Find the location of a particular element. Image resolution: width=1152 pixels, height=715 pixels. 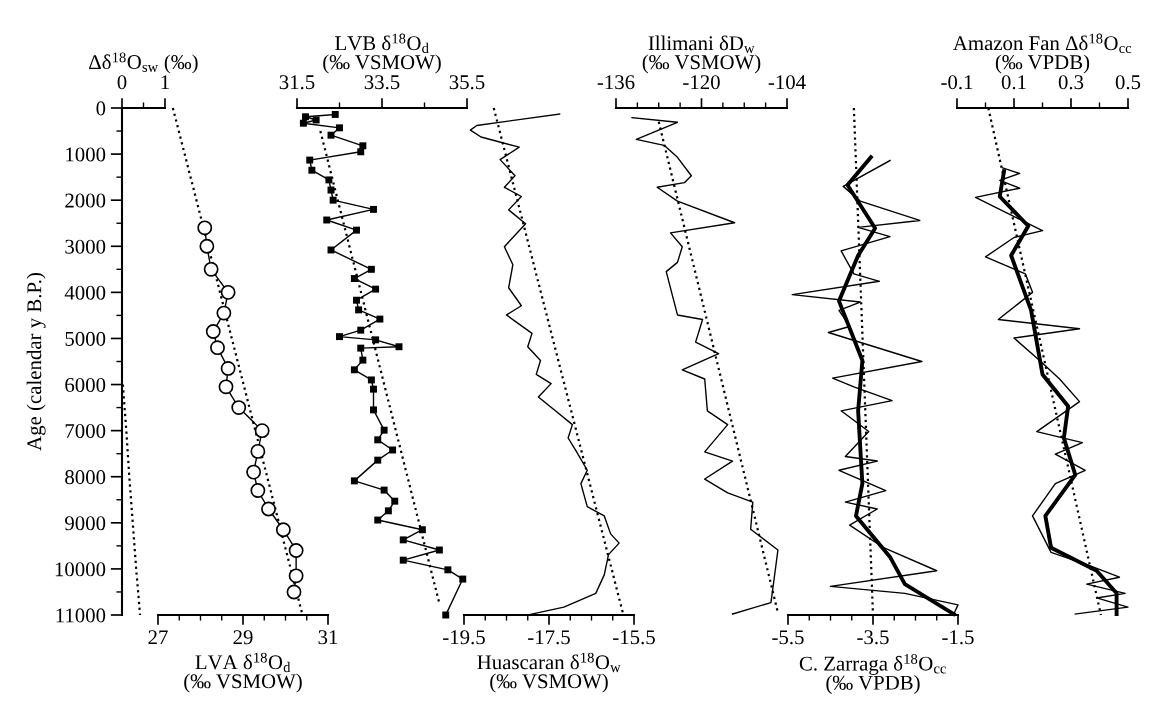

x-axis-title: LVB δ$^{18}$O$_{d}$ (‰ VSMOW) is located at coordinates (382, 53).